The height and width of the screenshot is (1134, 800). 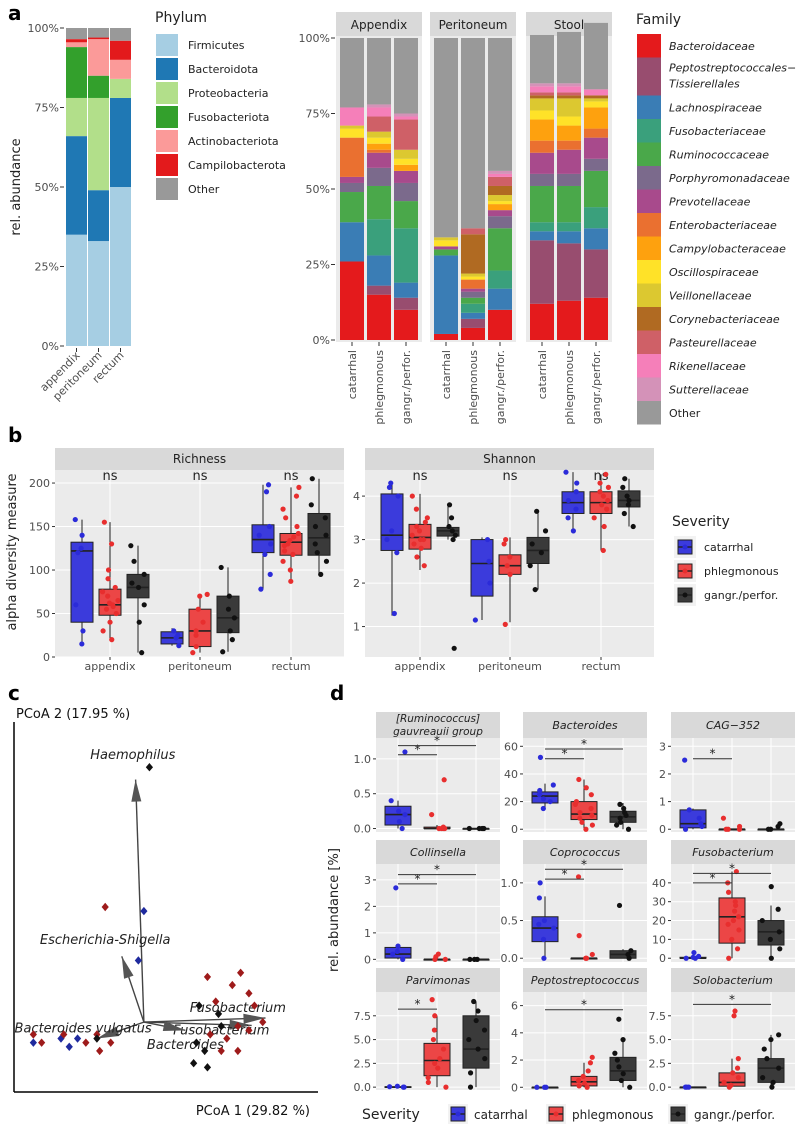 I want to click on loading-arrow-head, so click(x=136, y=790).